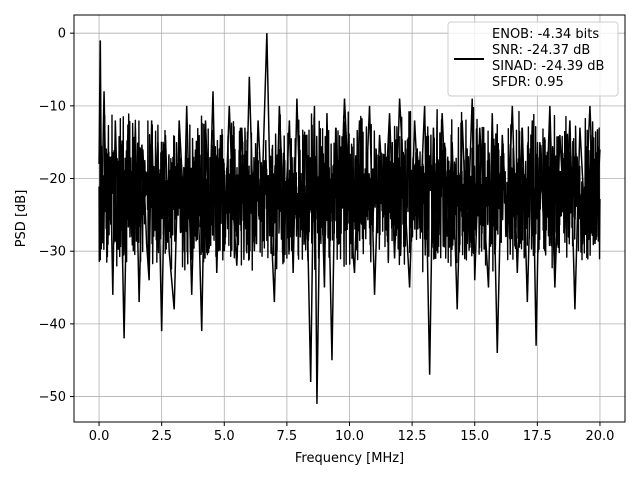 This screenshot has width=640, height=480. I want to click on legend-entry-enob: ENOB: -4.34 bits, so click(545, 34).